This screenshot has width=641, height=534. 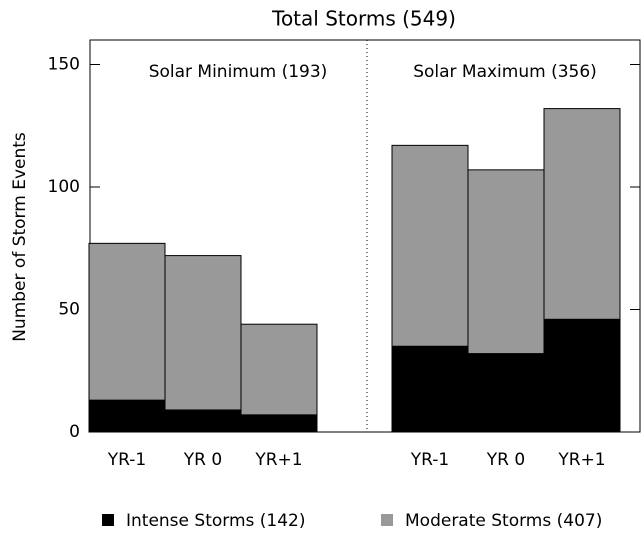 I want to click on y-tick-label: 50, so click(x=69, y=310).